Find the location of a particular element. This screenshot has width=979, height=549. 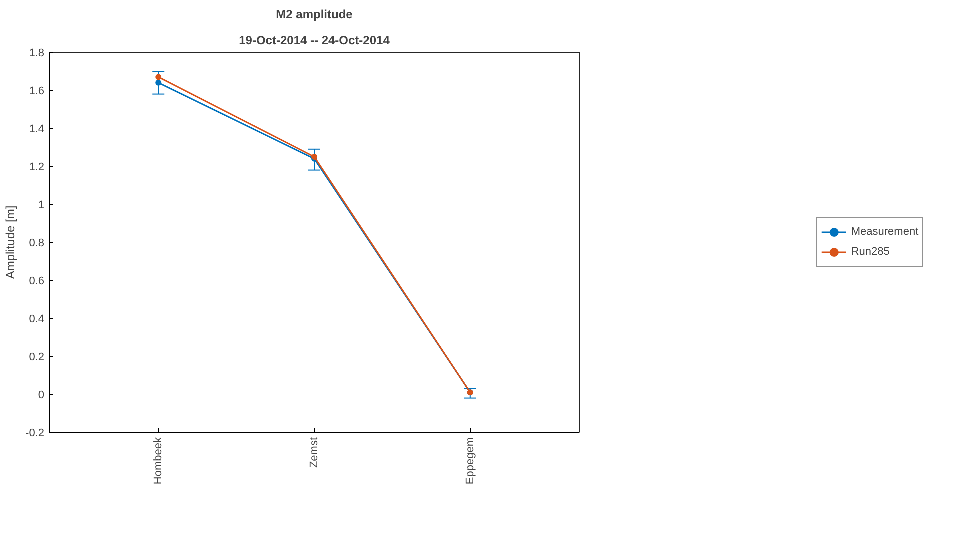

y-tick-label: -0.2 is located at coordinates (35, 434).